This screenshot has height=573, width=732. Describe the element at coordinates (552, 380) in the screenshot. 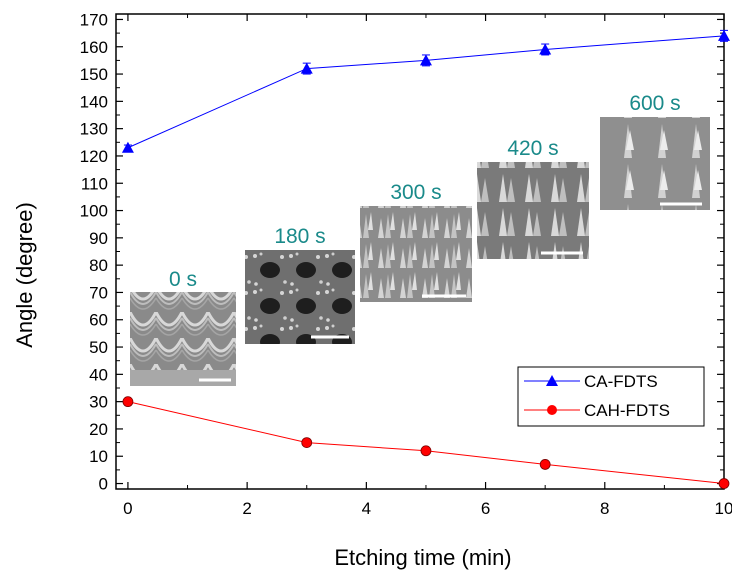

I see `legend-marker-ca` at that location.